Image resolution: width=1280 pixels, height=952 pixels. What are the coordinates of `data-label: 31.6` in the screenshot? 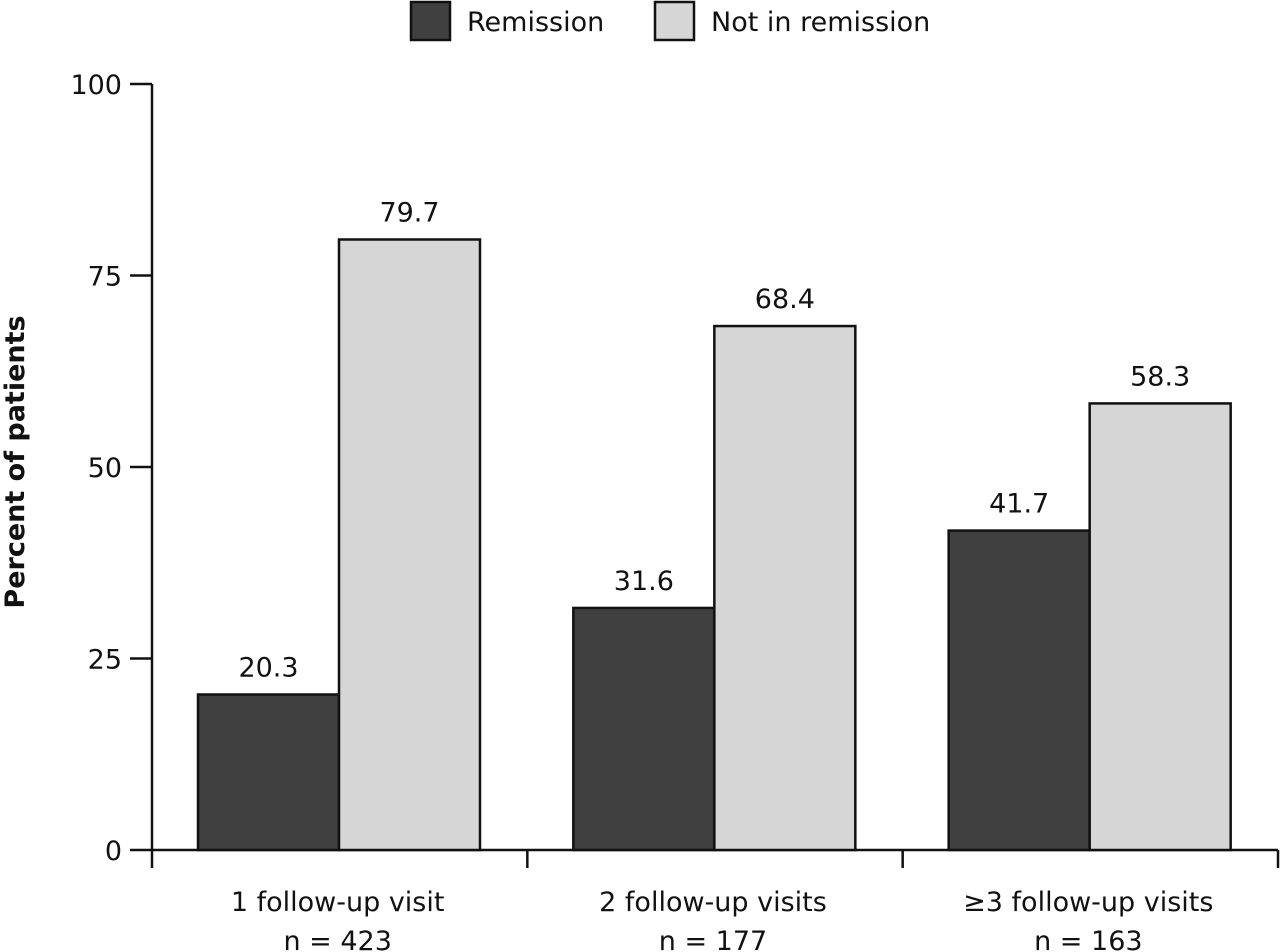 It's located at (644, 581).